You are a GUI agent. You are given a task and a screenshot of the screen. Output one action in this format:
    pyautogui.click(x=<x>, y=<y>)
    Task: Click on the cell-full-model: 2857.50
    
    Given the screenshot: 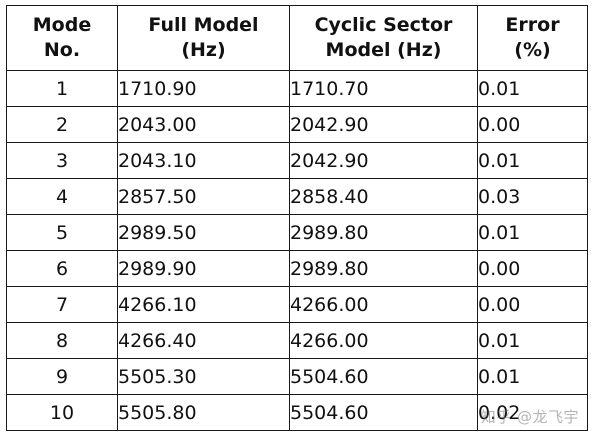 What is the action you would take?
    pyautogui.click(x=203, y=196)
    